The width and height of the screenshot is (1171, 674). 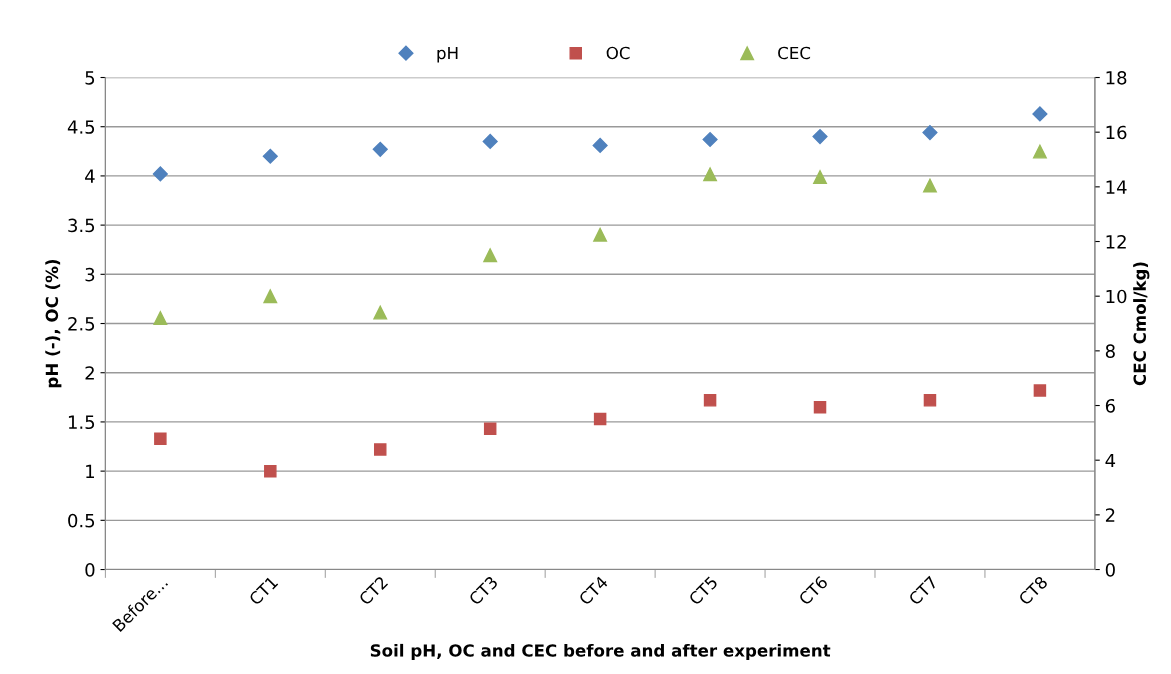 I want to click on x-tick-label: CT7, so click(x=923, y=590).